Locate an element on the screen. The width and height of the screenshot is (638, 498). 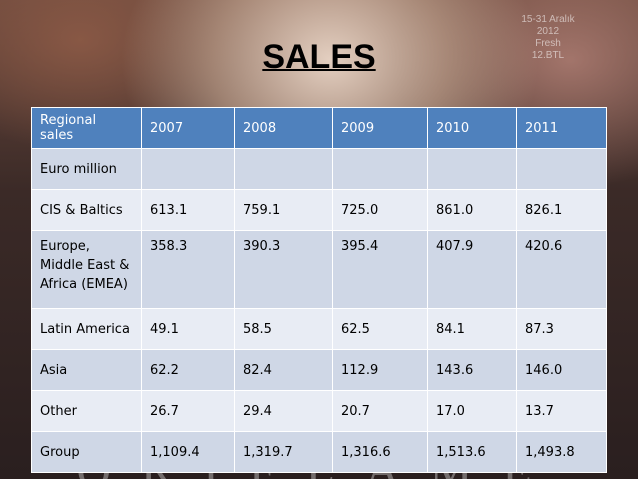
table-cell: 1,493.8 is located at coordinates (561, 452).